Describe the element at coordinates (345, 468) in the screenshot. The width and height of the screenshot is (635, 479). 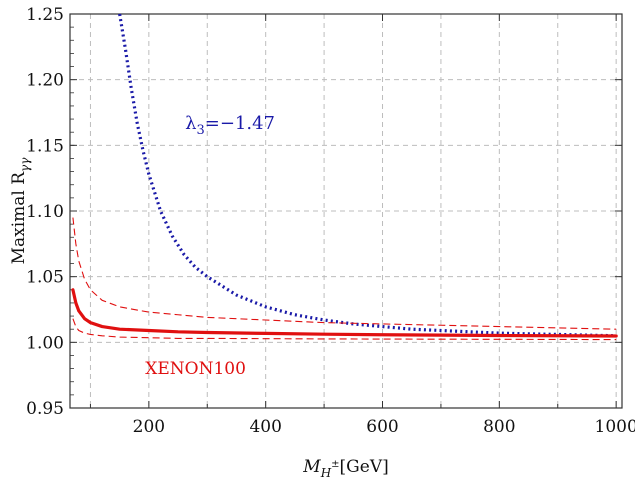
I see `x-axis-title: MH±[GeV]` at that location.